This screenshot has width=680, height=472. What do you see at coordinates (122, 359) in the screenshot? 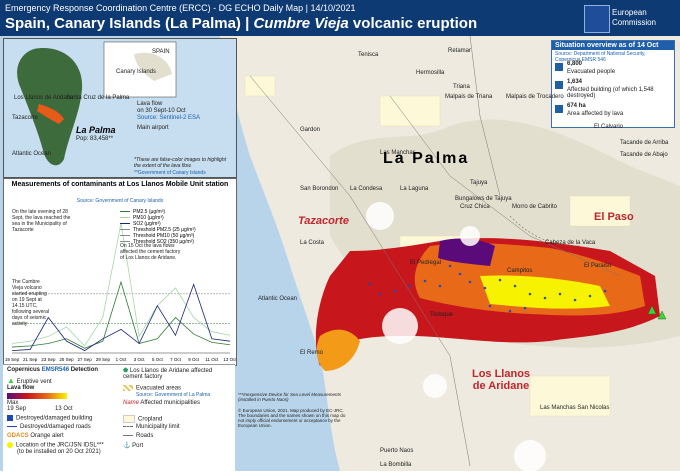
I see `x-tick-label: 1 Oct` at bounding box center [122, 359].